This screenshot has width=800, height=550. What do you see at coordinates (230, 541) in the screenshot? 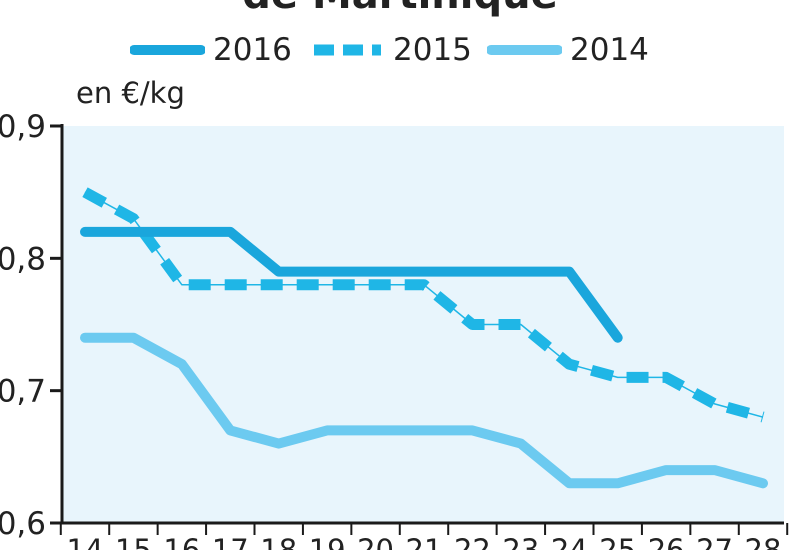
I see `x-tick-label: 17` at bounding box center [230, 541].